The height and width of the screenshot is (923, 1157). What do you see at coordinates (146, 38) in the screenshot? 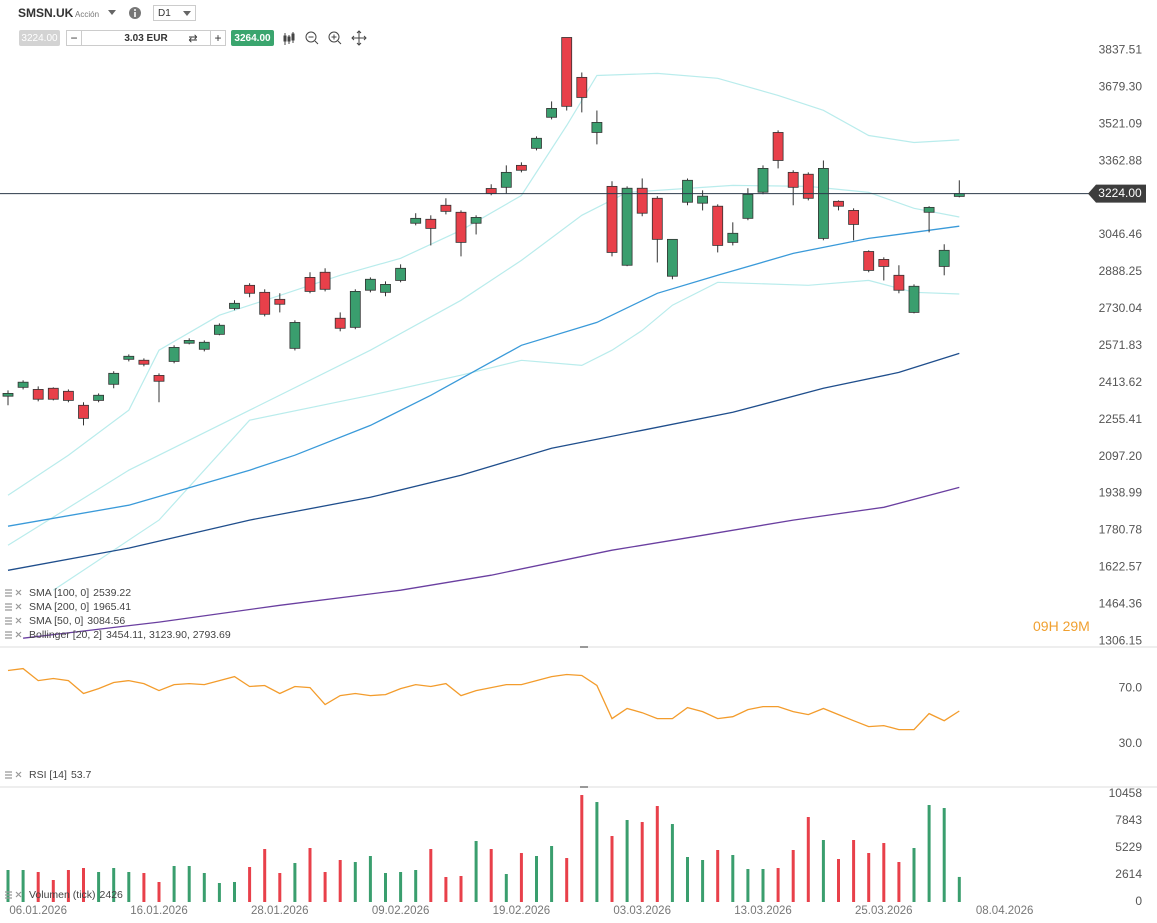
I see `volume-input: 3.03 EUR` at bounding box center [146, 38].